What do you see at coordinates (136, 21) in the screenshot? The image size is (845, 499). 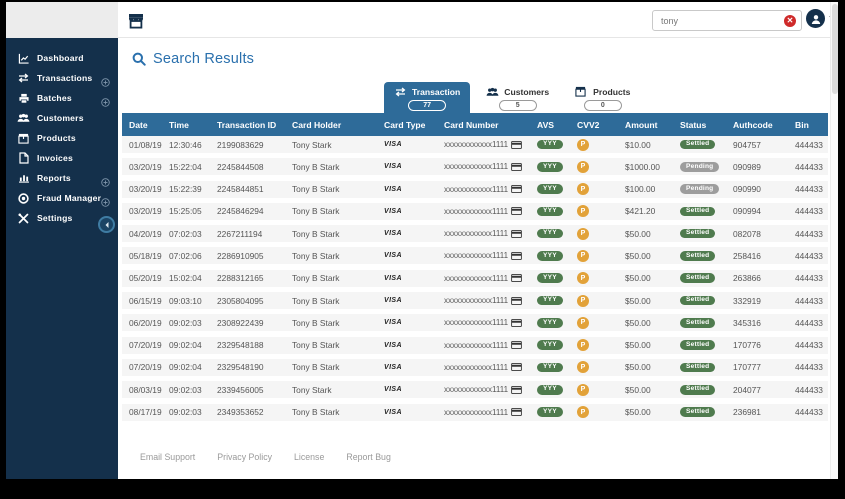 I see `store-icon` at bounding box center [136, 21].